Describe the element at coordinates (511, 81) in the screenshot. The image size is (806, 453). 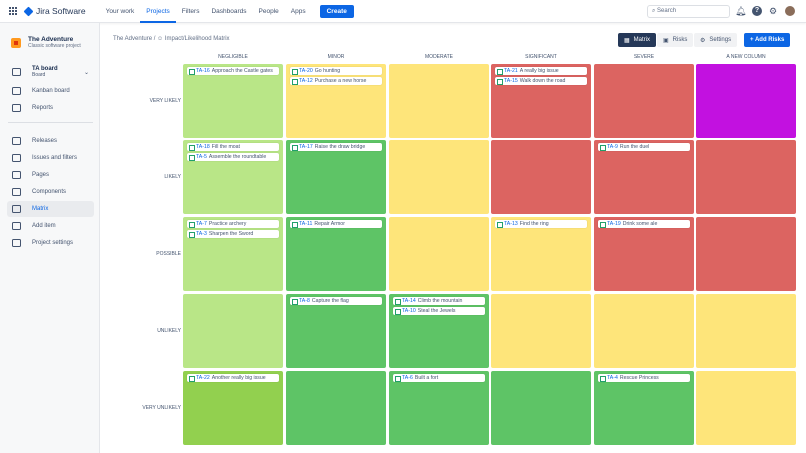
I see `issue-key: TA-15` at that location.